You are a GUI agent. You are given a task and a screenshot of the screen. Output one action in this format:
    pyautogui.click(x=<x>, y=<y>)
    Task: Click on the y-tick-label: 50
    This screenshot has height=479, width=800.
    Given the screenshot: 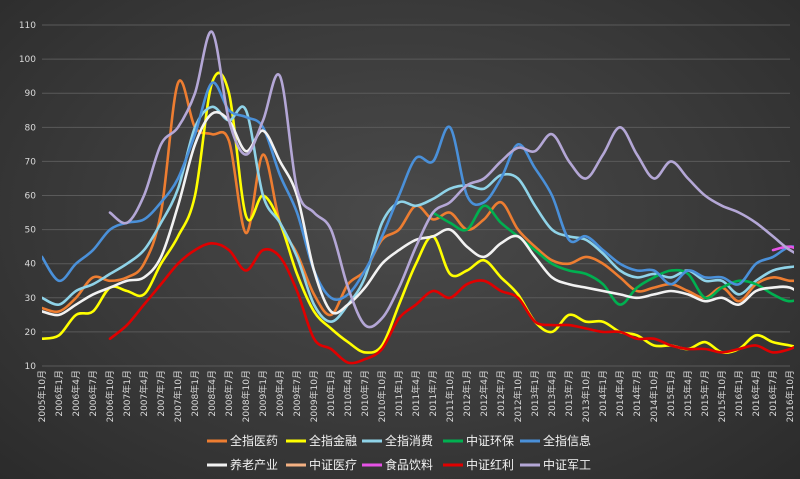 What is the action you would take?
    pyautogui.click(x=31, y=231)
    